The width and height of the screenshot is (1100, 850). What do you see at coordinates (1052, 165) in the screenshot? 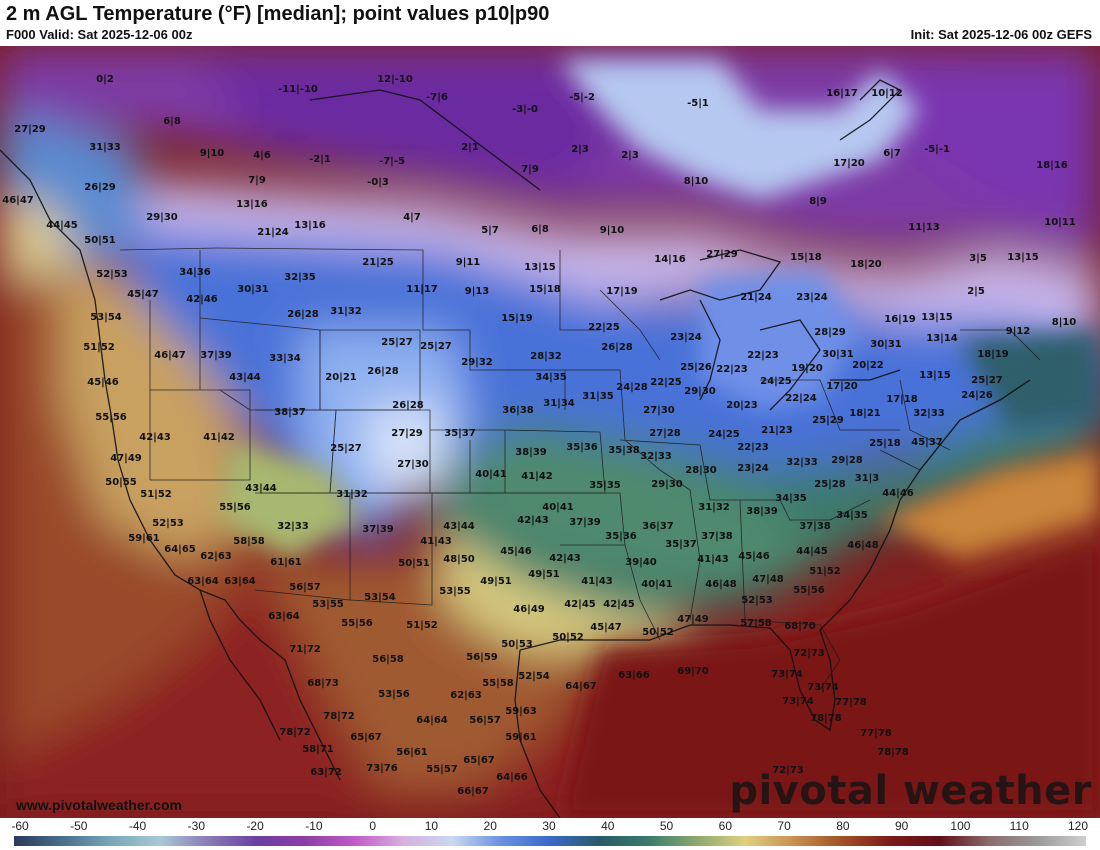
I see `point-value-label: 18|16` at bounding box center [1052, 165].